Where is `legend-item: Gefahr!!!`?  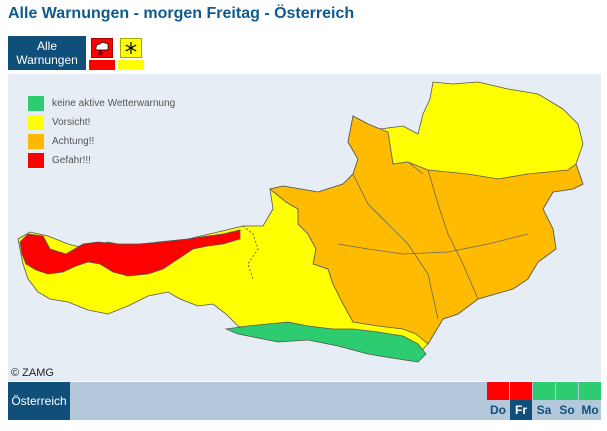 legend-item: Gefahr!!! is located at coordinates (101, 160).